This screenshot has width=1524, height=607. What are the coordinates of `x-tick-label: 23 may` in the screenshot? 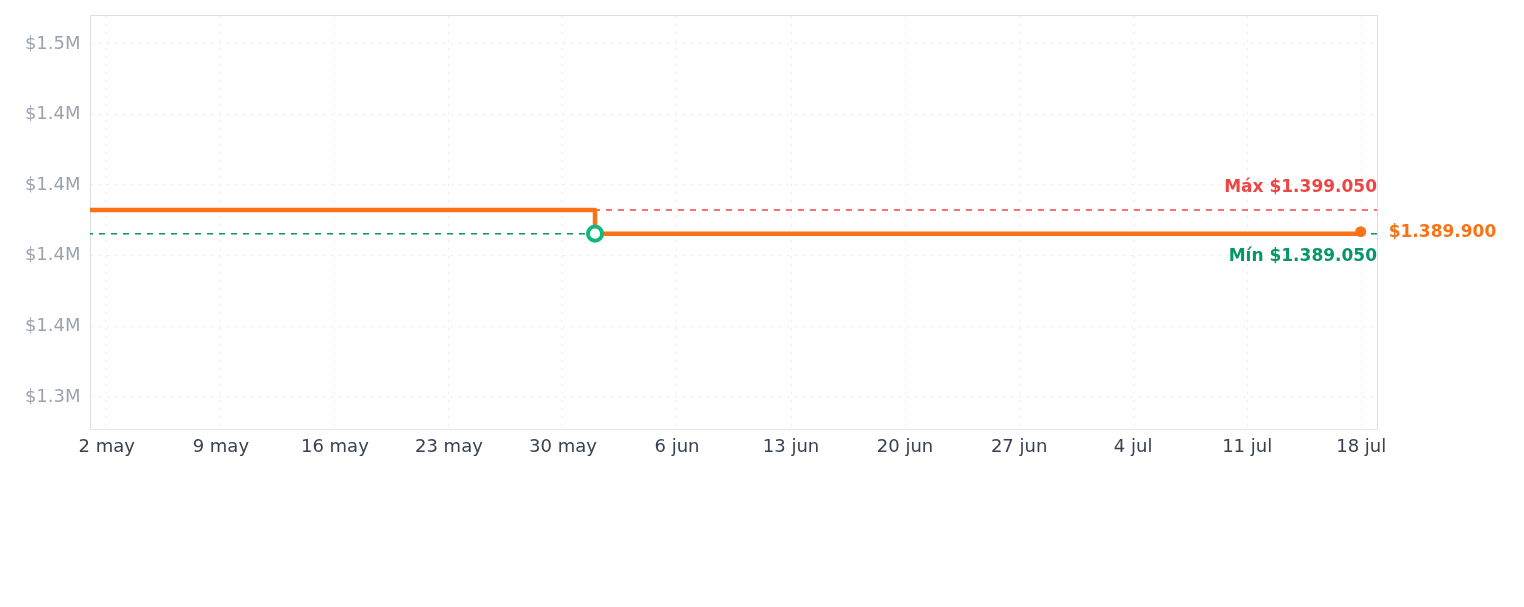 It's located at (449, 445).